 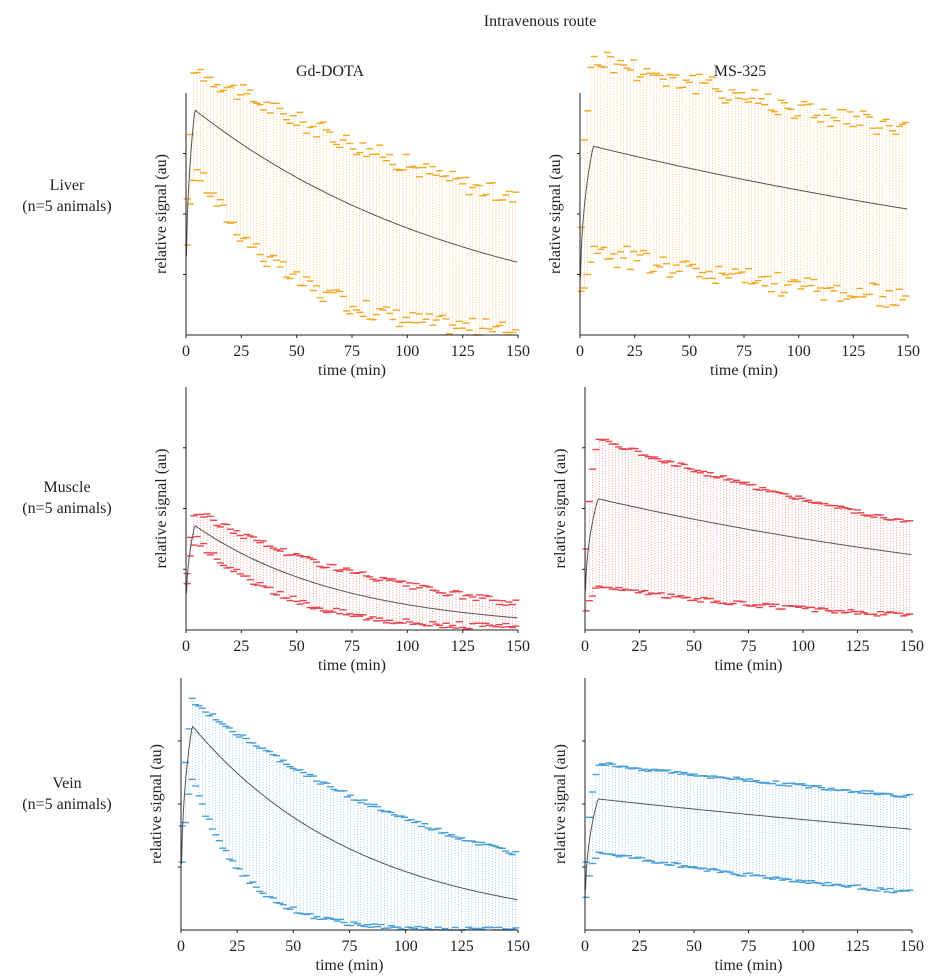 What do you see at coordinates (67, 185) in the screenshot?
I see `row-label-liver: Liver` at bounding box center [67, 185].